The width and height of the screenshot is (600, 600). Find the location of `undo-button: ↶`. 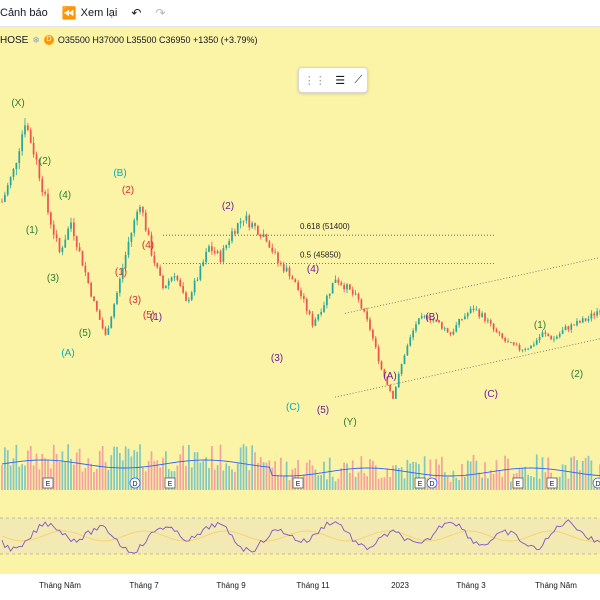

undo-button: ↶ is located at coordinates (136, 13).